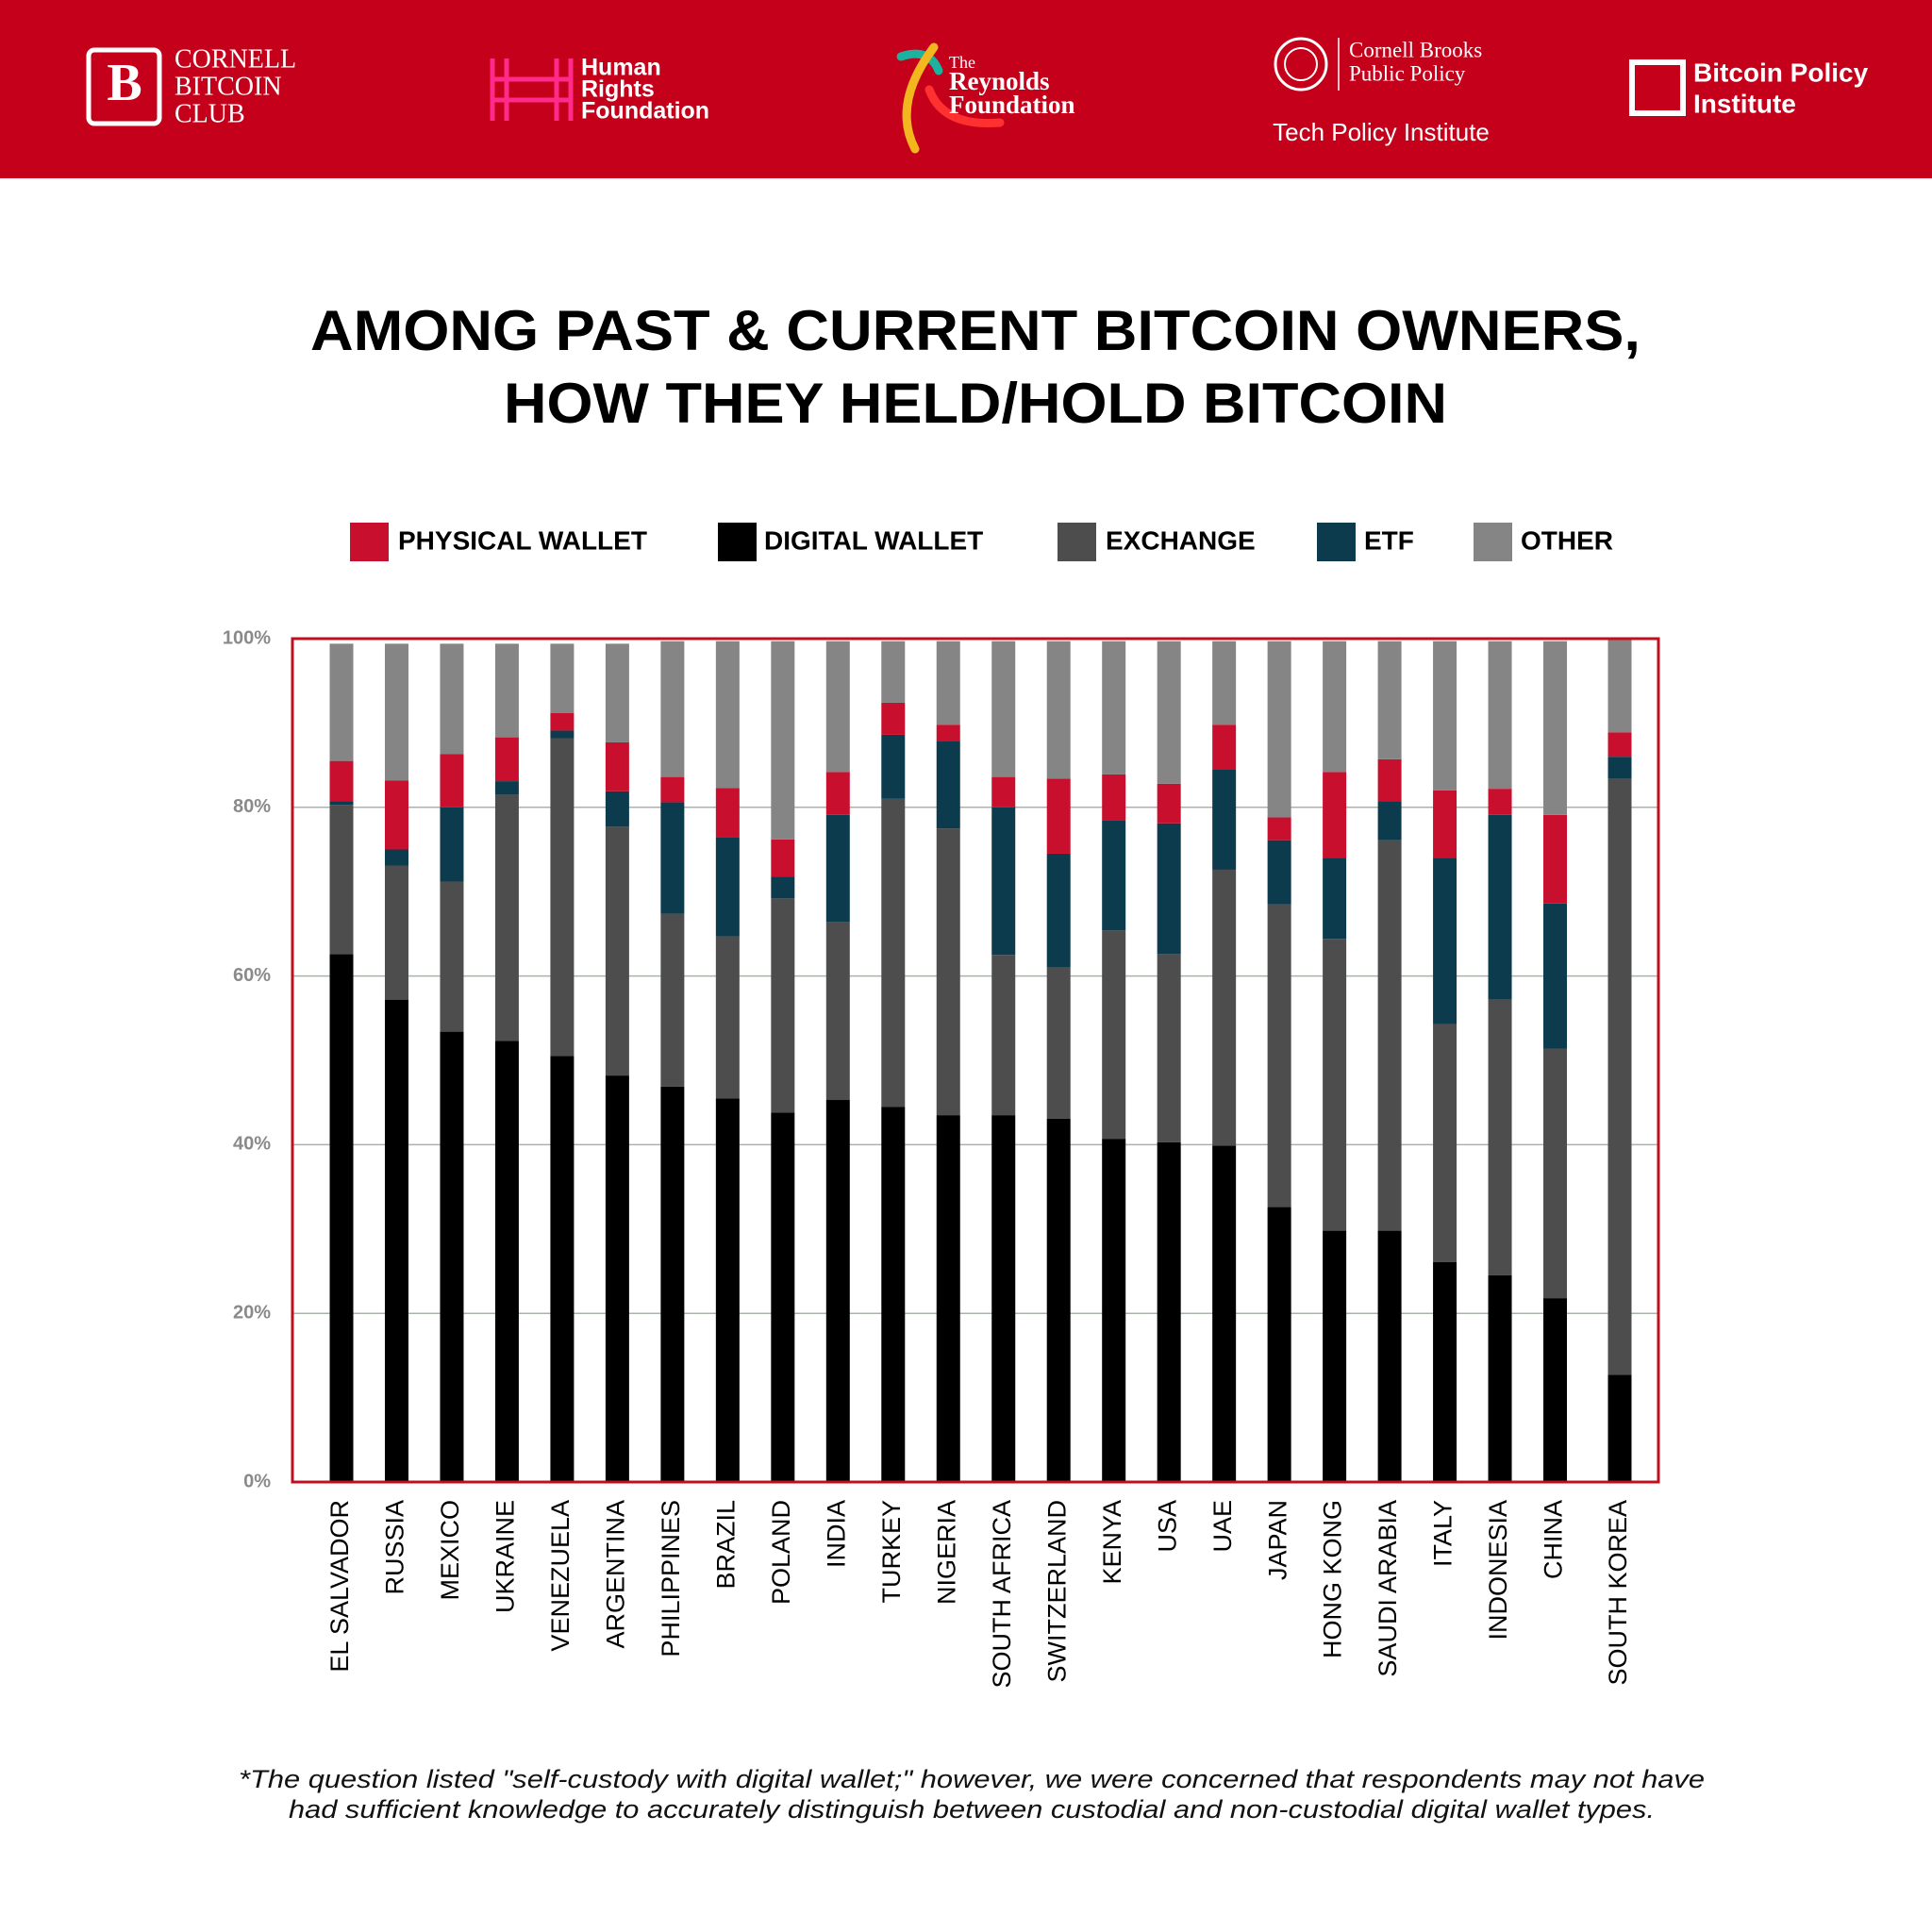 The width and height of the screenshot is (1932, 1932). Describe the element at coordinates (873, 540) in the screenshot. I see `legend-label: DIGITAL WALLET` at that location.